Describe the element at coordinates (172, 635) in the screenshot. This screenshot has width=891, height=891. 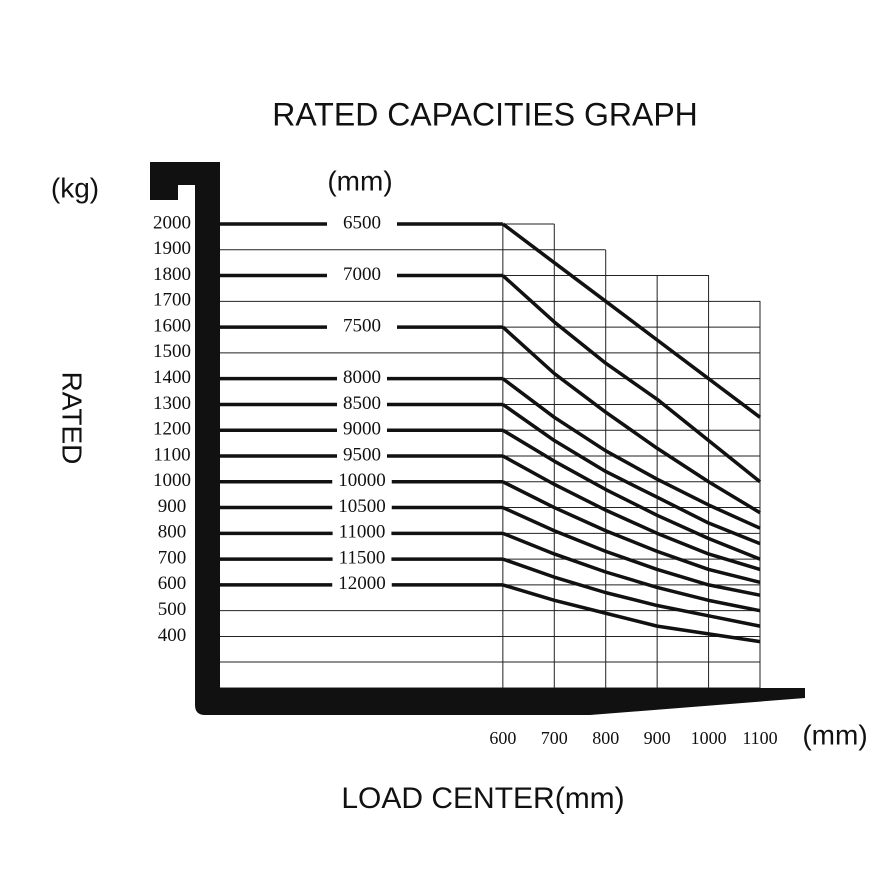
I see `y-tick-label: 400` at that location.